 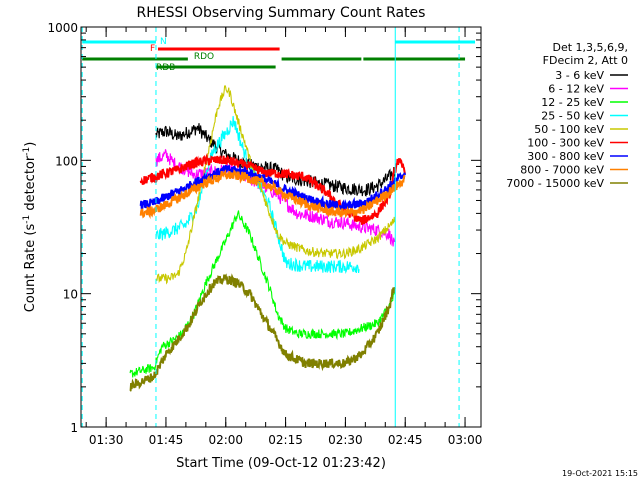 I want to click on flag-label-f: F, so click(x=152, y=49).